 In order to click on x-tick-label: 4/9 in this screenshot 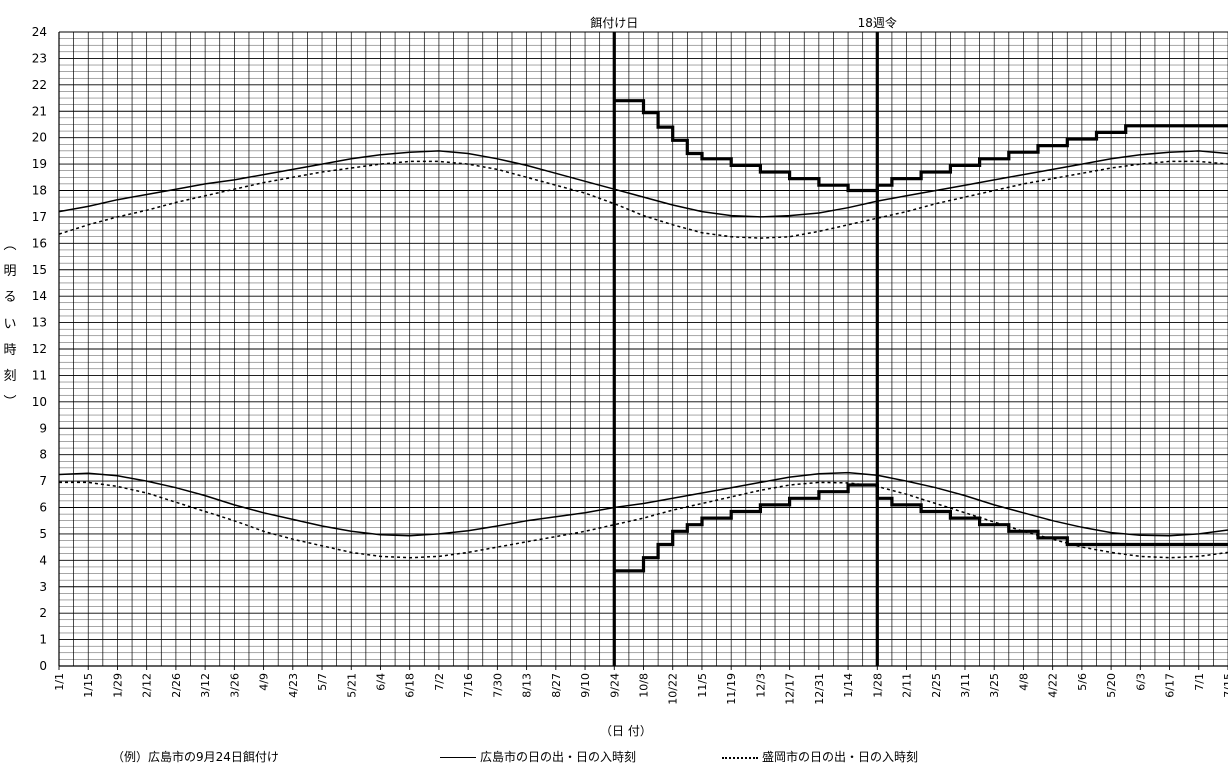, I will do `click(264, 682)`.